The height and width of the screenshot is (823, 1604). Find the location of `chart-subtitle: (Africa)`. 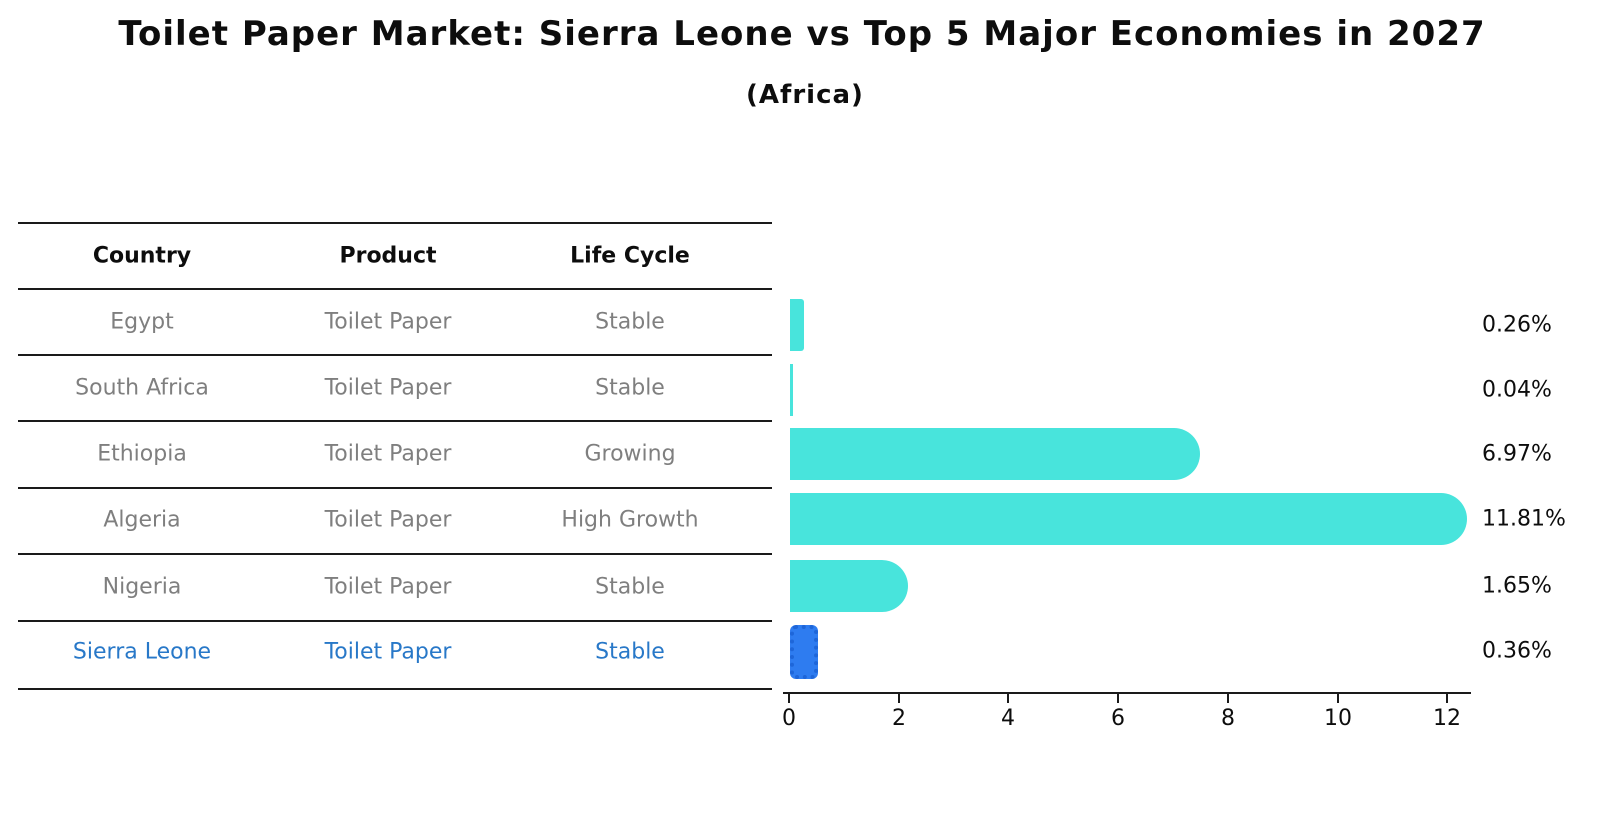

chart-subtitle: (Africa) is located at coordinates (805, 95).